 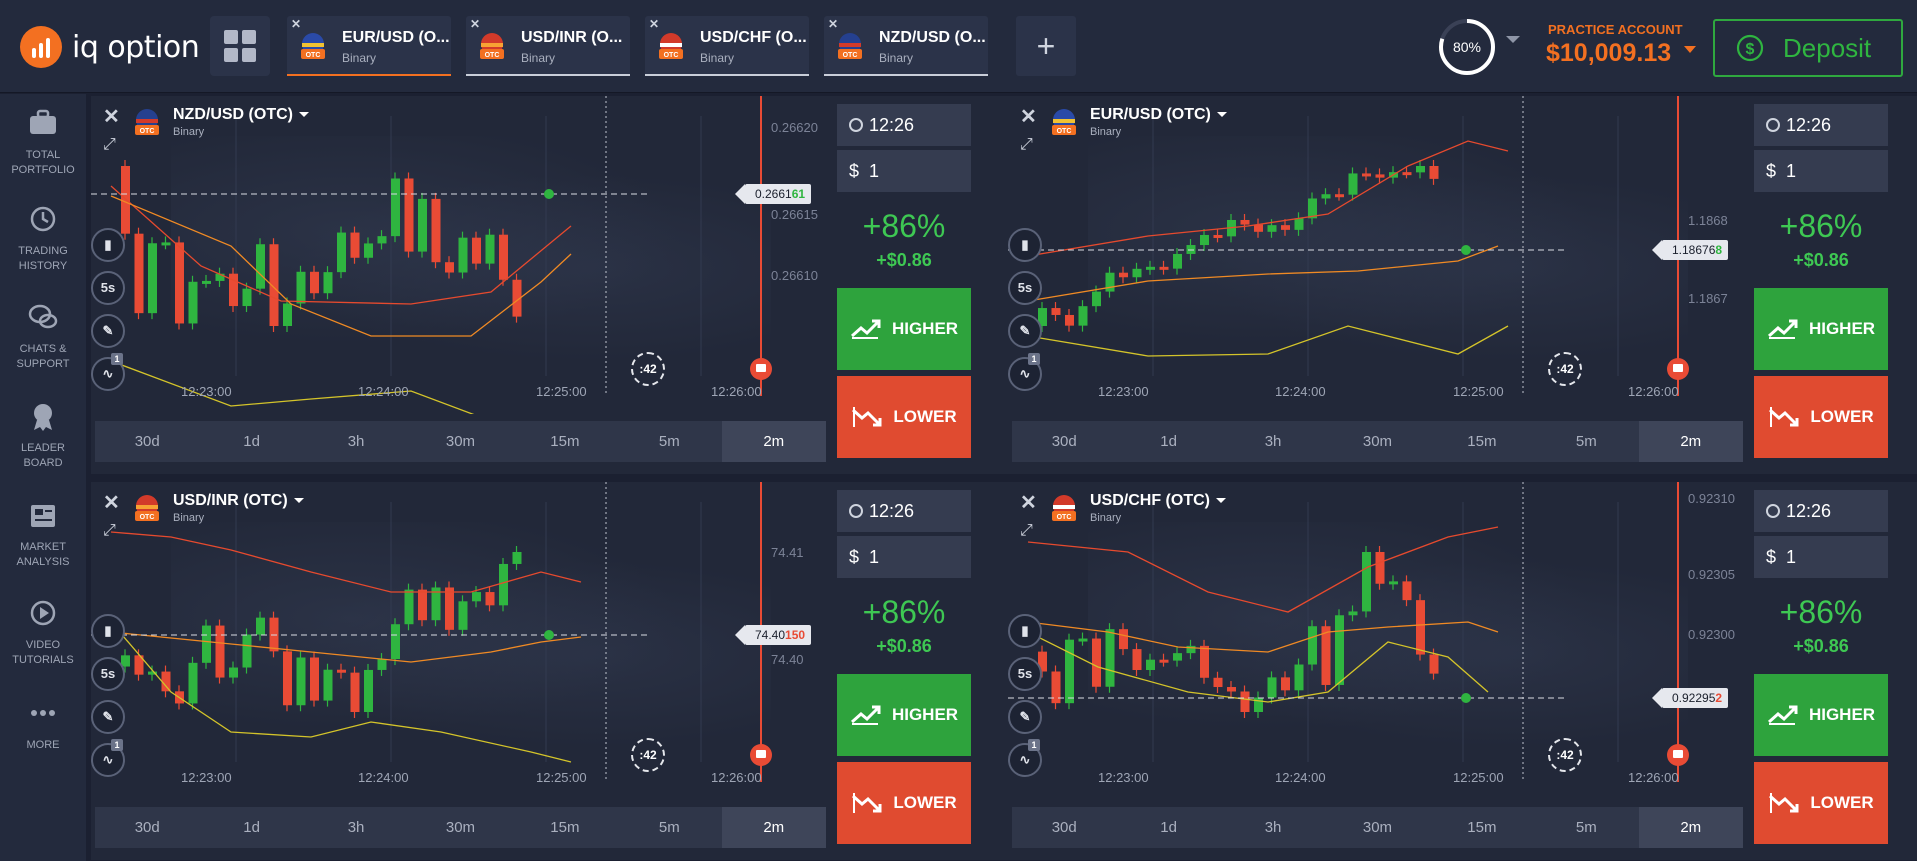 What do you see at coordinates (727, 46) in the screenshot?
I see `asset-tab-2: ✕ OTC USD/CHF (O... Binary` at bounding box center [727, 46].